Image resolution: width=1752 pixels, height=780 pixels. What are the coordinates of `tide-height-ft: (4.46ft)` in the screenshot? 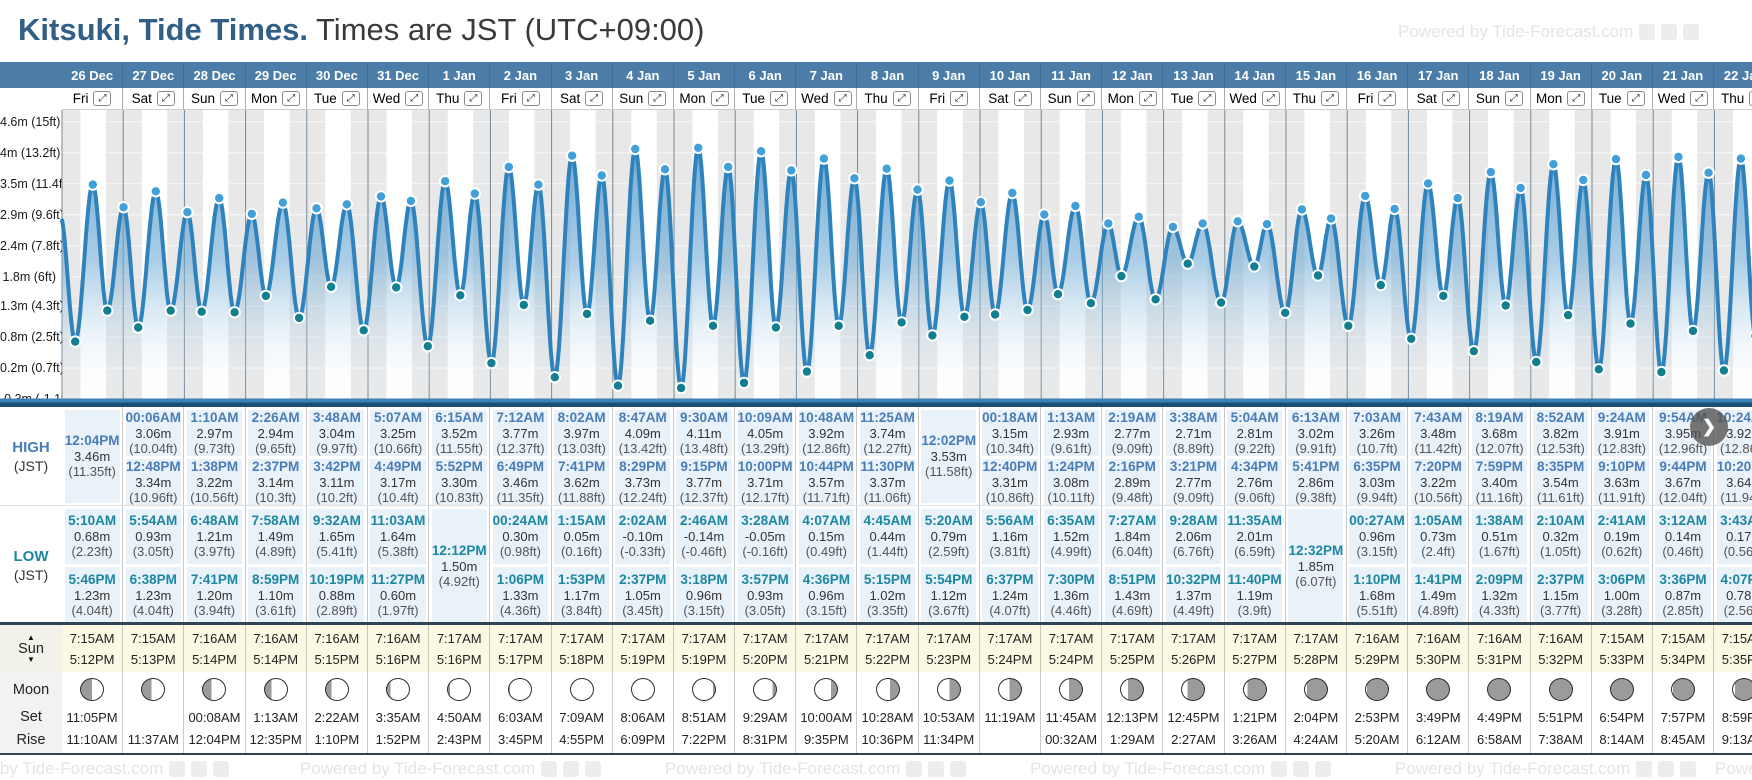 It's located at (1071, 610).